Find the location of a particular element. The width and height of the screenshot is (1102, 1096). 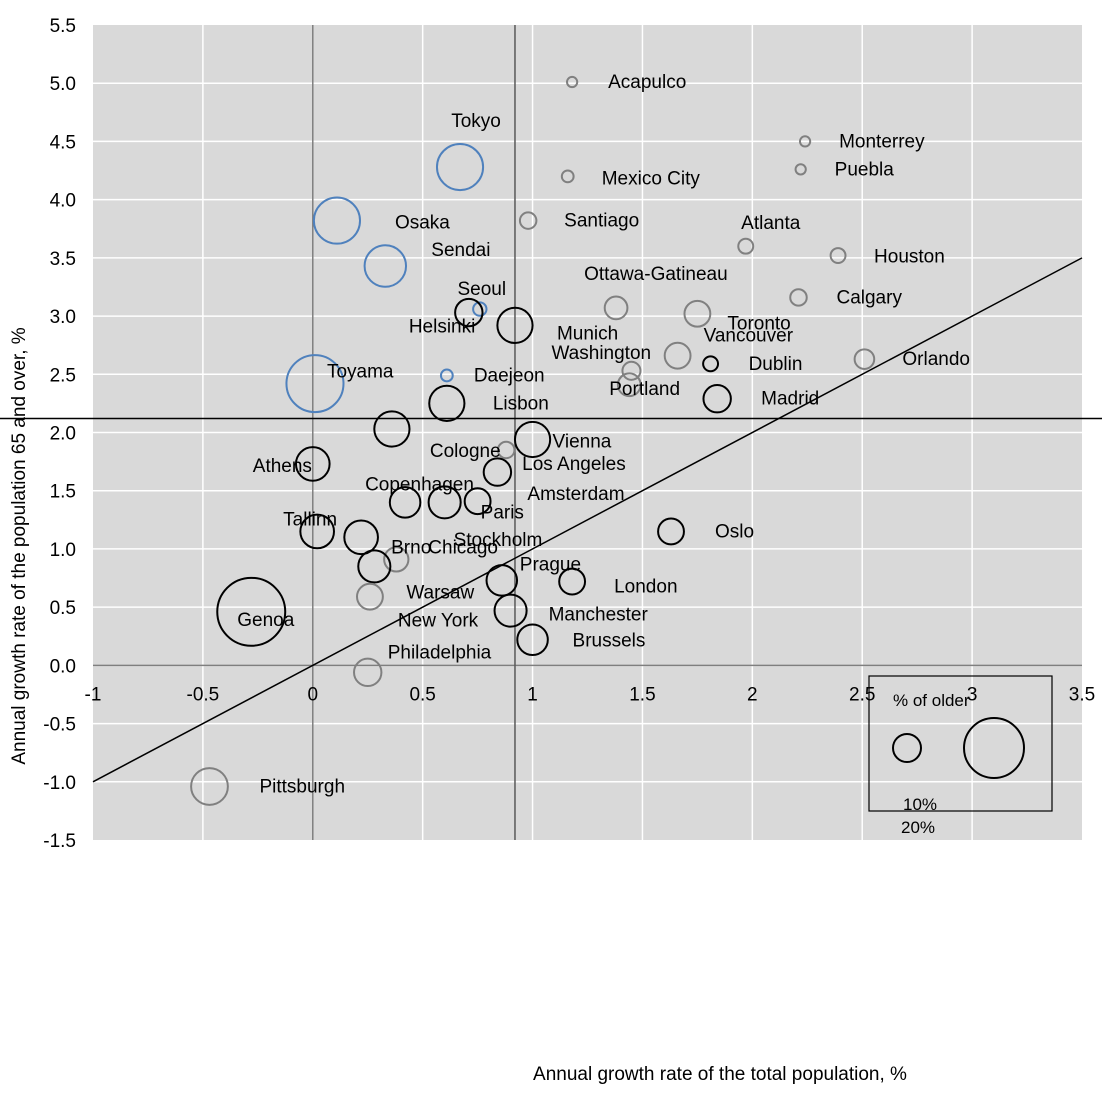

bubble-cologne is located at coordinates (392, 429).